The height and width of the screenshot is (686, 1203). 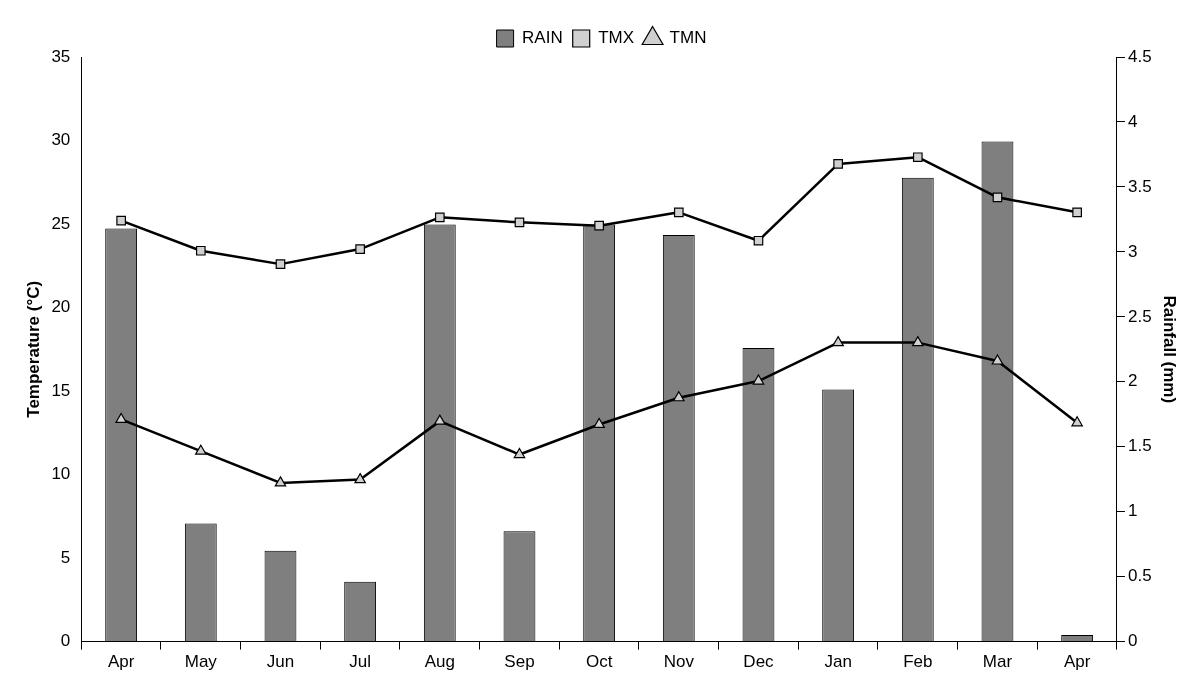 What do you see at coordinates (599, 662) in the screenshot?
I see `x-tick-label: Oct` at bounding box center [599, 662].